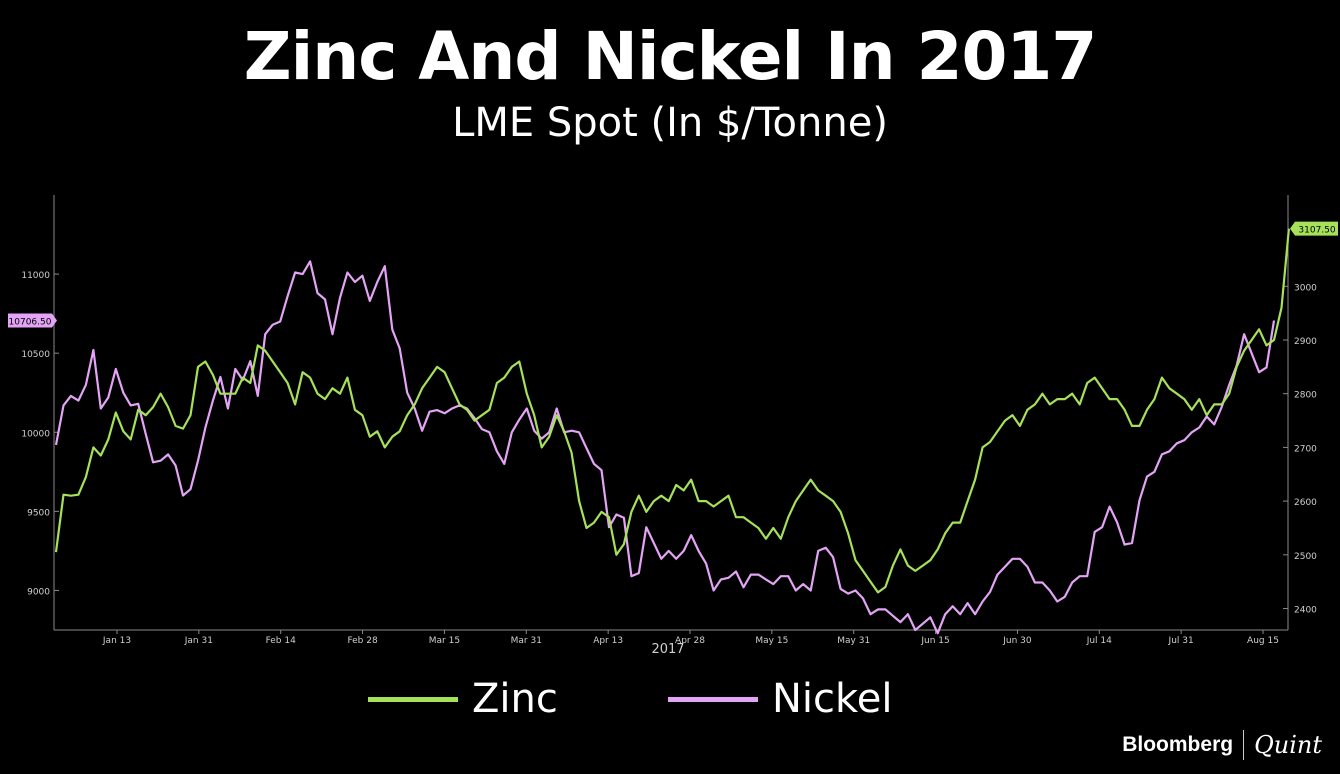  I want to click on brand-divider, so click(1244, 745).